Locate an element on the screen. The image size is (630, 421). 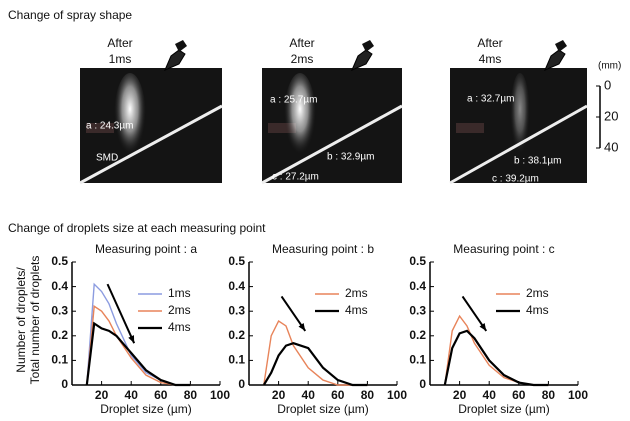
spray-annotation: a : 24.3µm is located at coordinates (109, 126).